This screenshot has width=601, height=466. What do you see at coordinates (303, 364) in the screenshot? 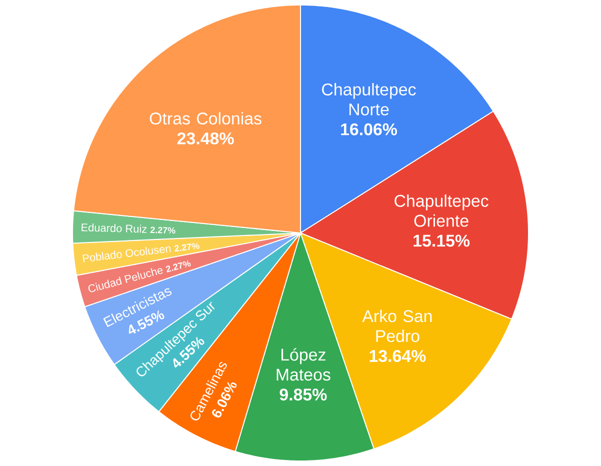
I see `slice-label: López Mateos` at bounding box center [303, 364].